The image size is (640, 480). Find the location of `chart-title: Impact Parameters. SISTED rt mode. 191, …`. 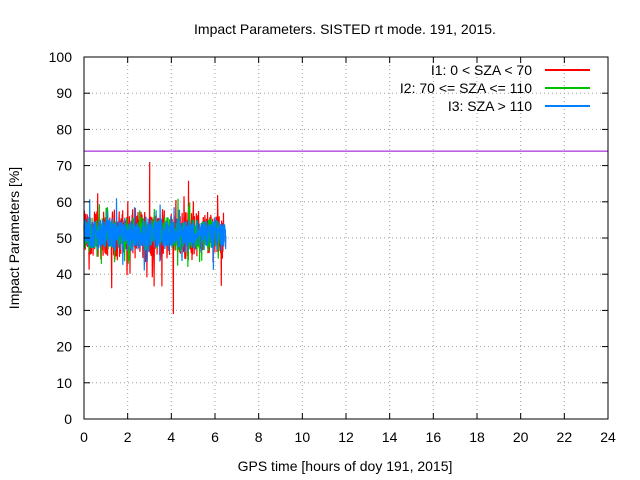

chart-title: Impact Parameters. SISTED rt mode. 191, … is located at coordinates (345, 29).